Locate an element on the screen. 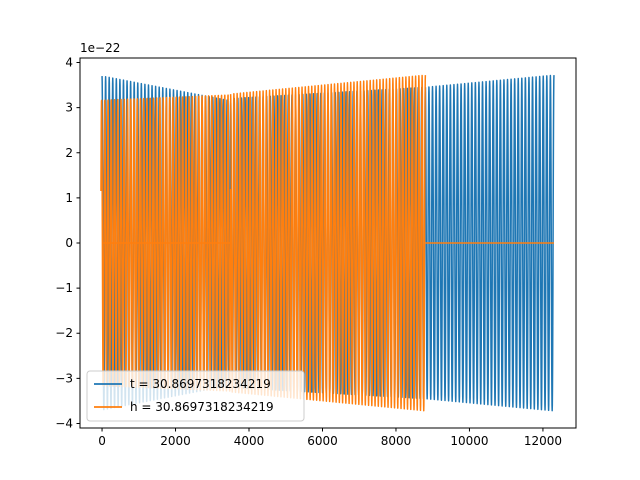 The width and height of the screenshot is (640, 480). y-tick-label: 4 is located at coordinates (69, 63).